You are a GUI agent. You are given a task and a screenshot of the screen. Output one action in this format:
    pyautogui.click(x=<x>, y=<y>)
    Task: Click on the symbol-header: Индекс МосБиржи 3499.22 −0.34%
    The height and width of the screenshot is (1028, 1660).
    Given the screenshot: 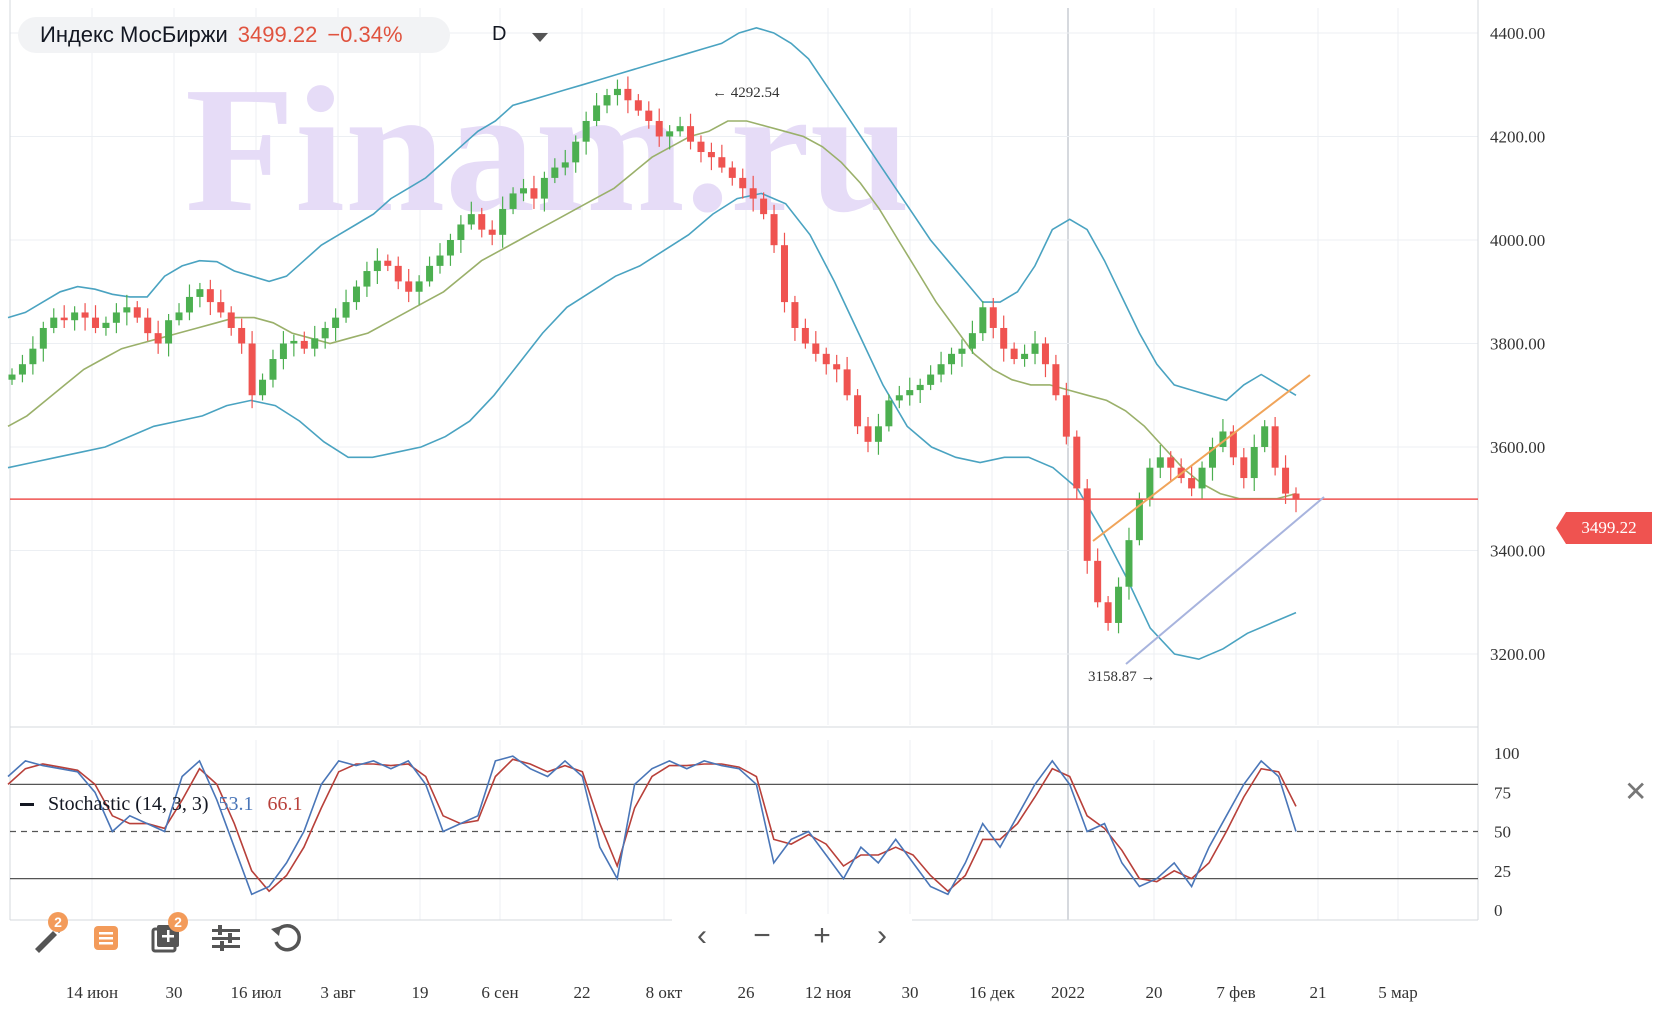 What is the action you would take?
    pyautogui.click(x=234, y=35)
    